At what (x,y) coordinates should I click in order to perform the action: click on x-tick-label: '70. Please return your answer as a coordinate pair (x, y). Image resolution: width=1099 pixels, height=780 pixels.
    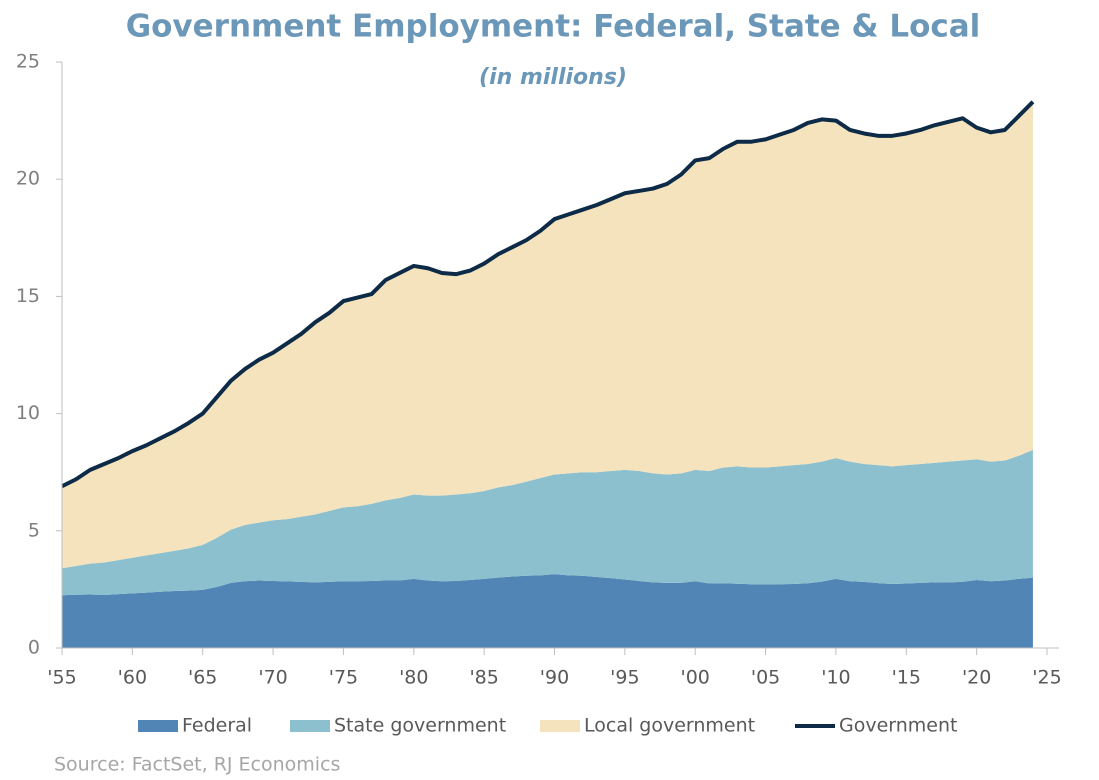
    Looking at the image, I should click on (272, 678).